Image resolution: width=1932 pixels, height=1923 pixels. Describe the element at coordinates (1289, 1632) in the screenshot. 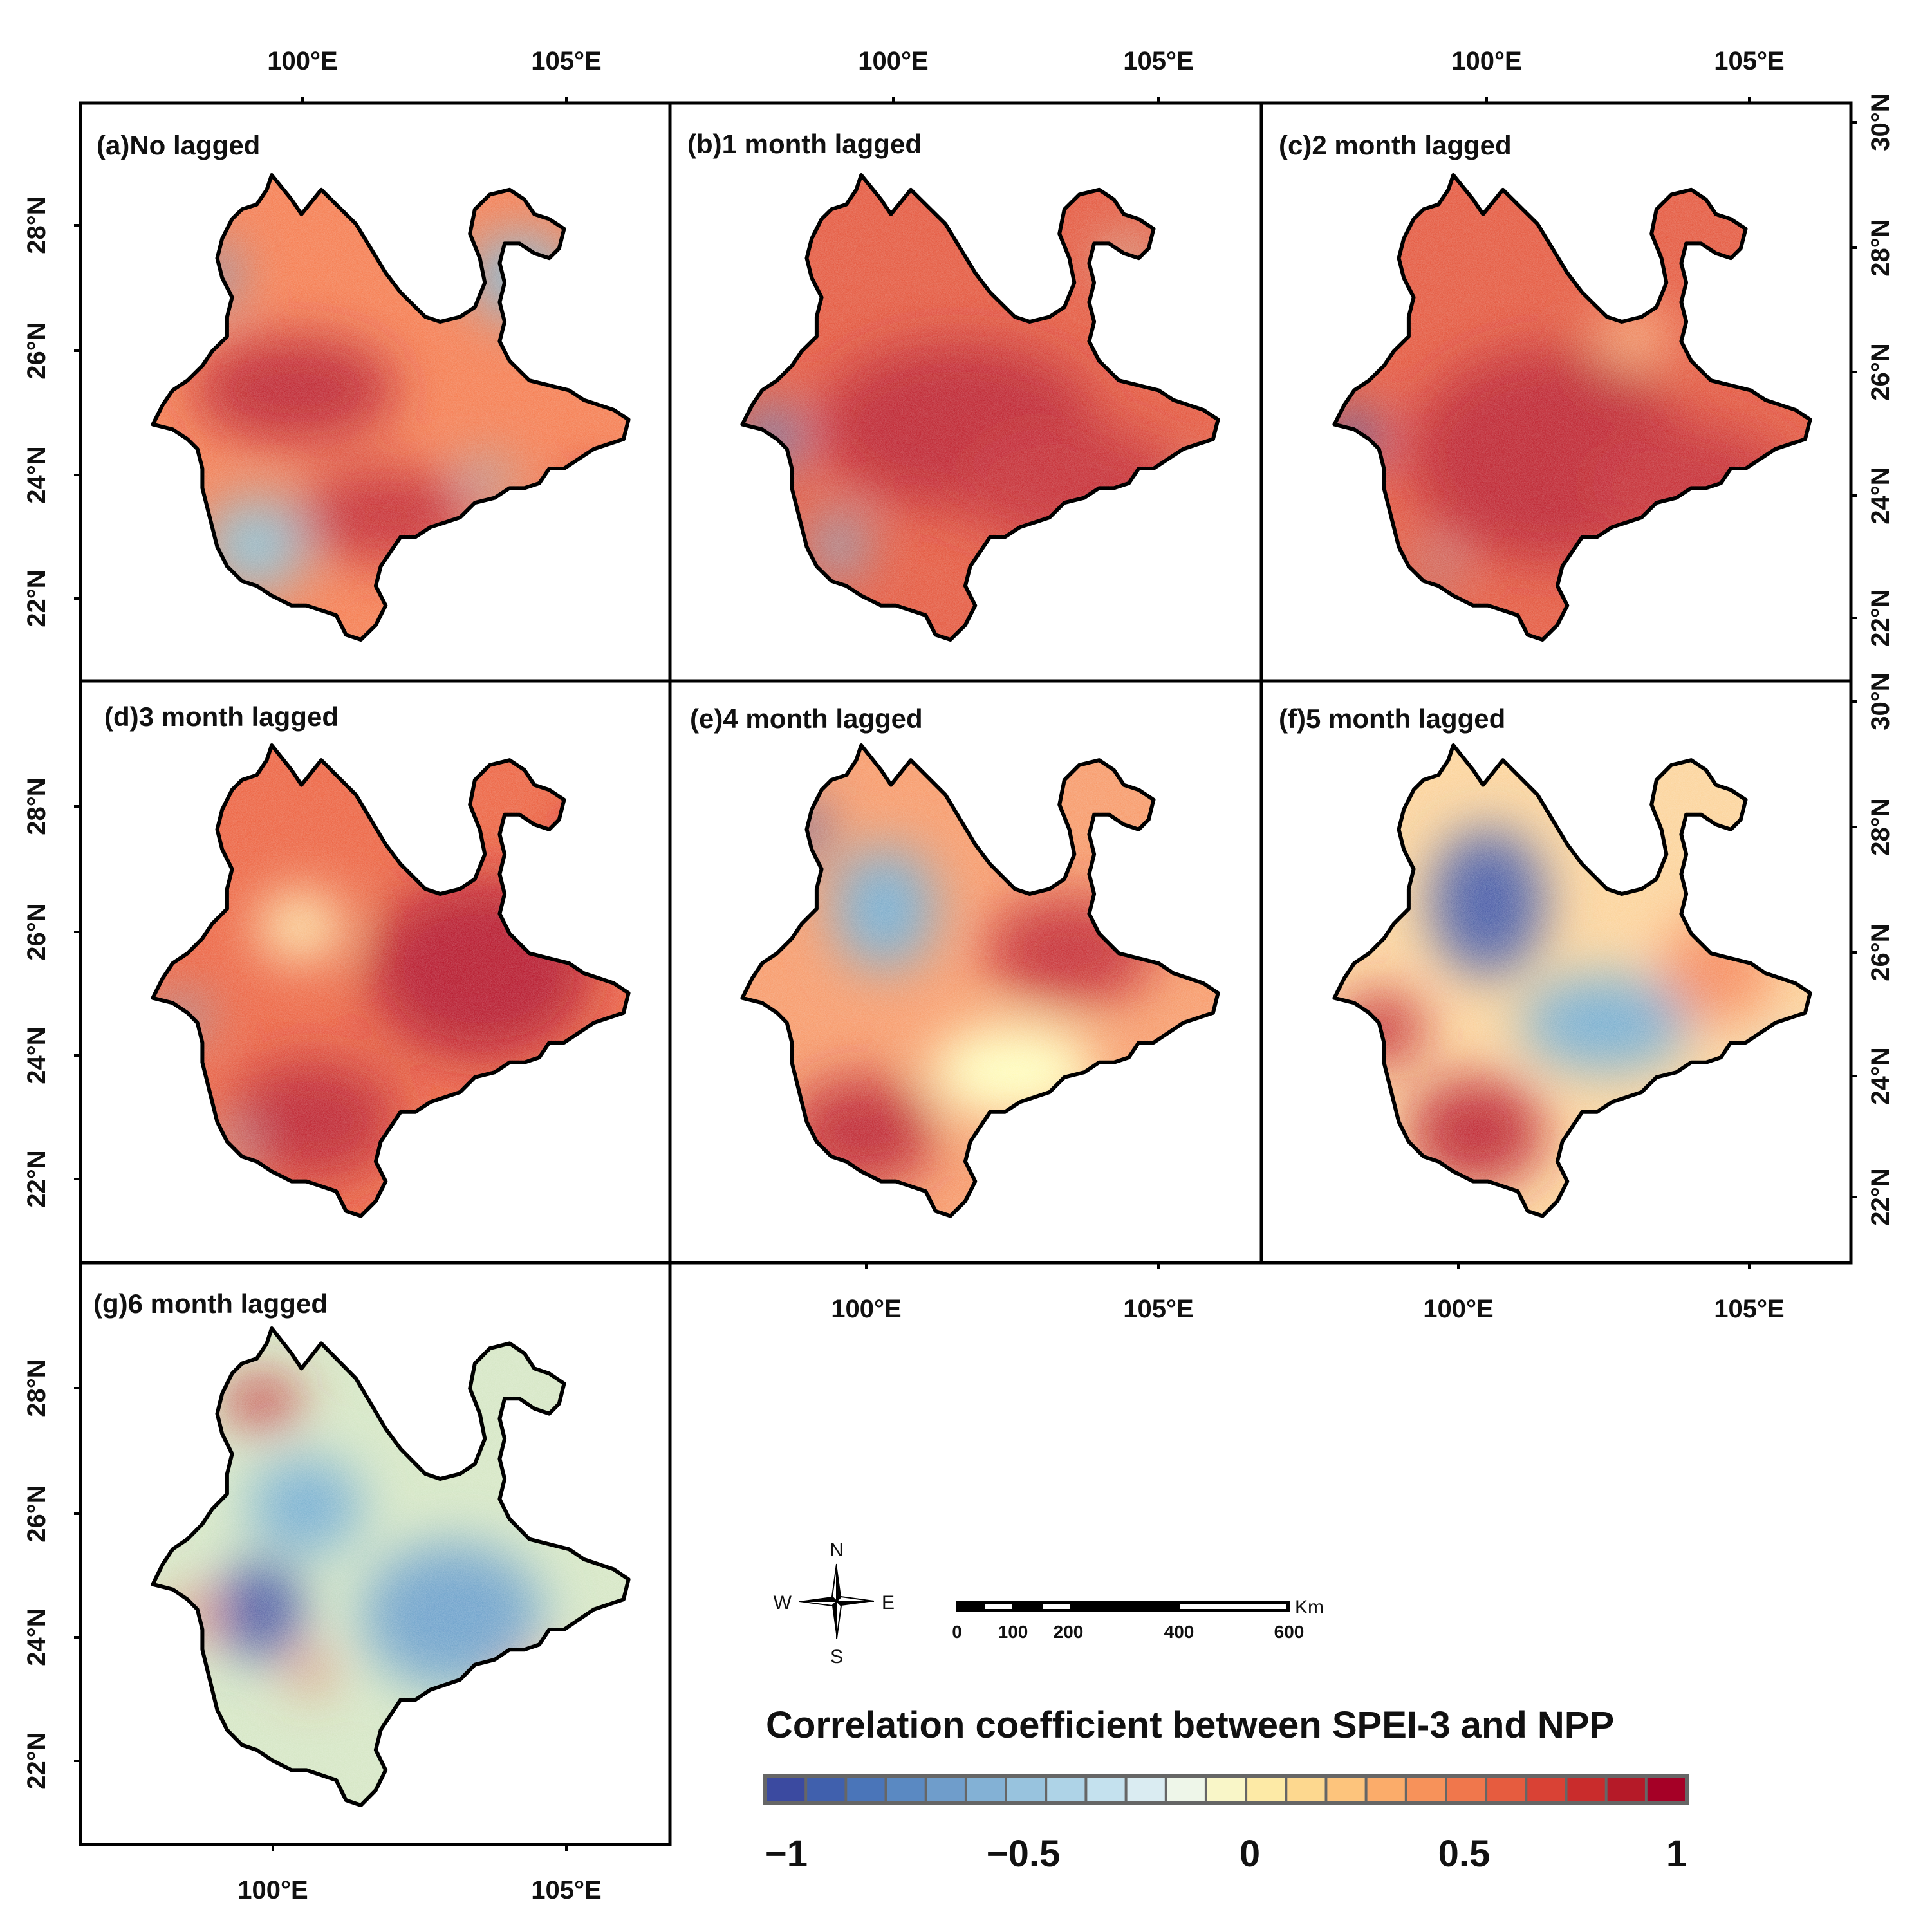

I see `scale-label: 600` at that location.